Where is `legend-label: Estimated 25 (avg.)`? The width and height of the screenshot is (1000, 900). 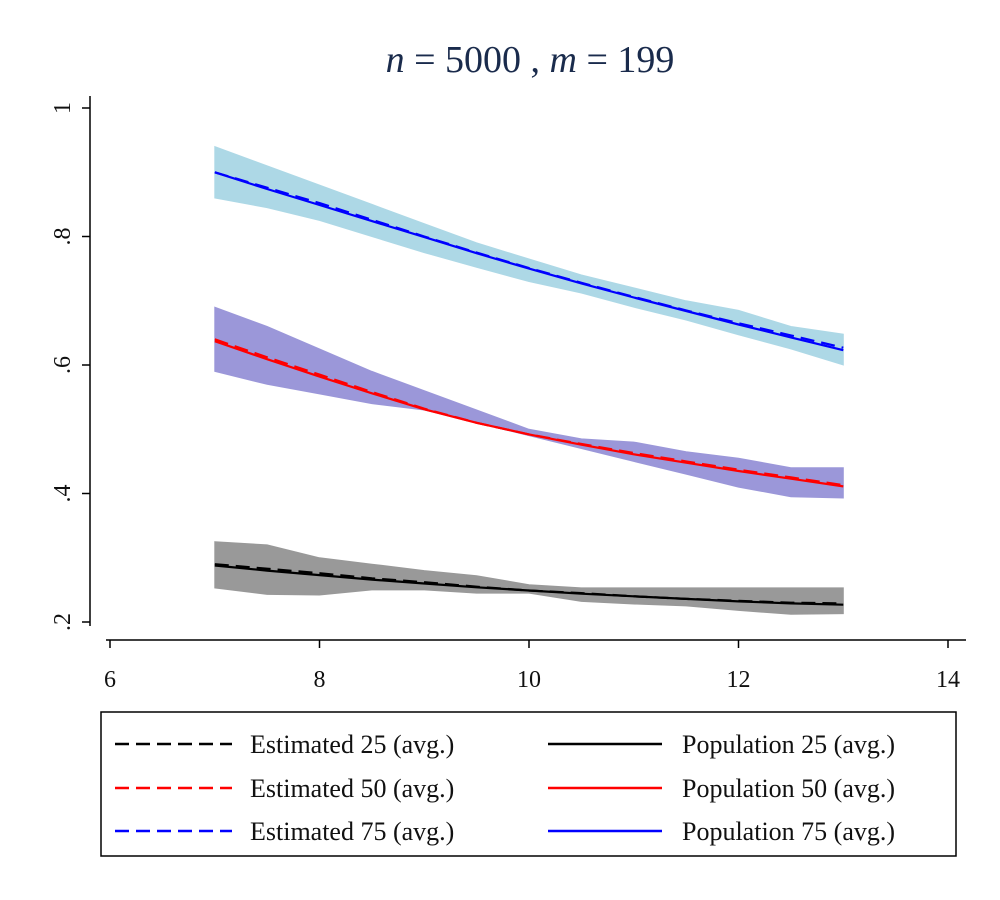 legend-label: Estimated 25 (avg.) is located at coordinates (352, 744).